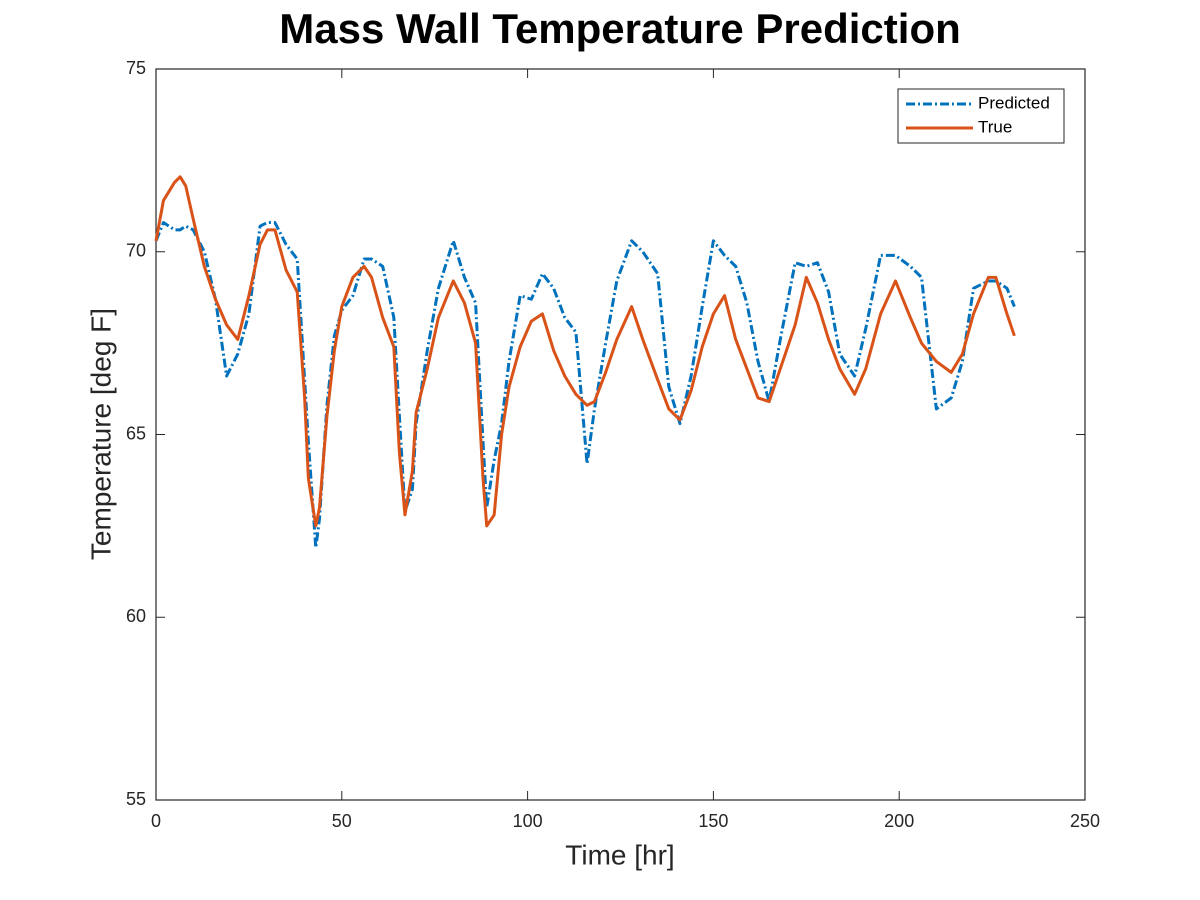 The image size is (1200, 900). I want to click on x-axis-label: Time [hr], so click(619, 854).